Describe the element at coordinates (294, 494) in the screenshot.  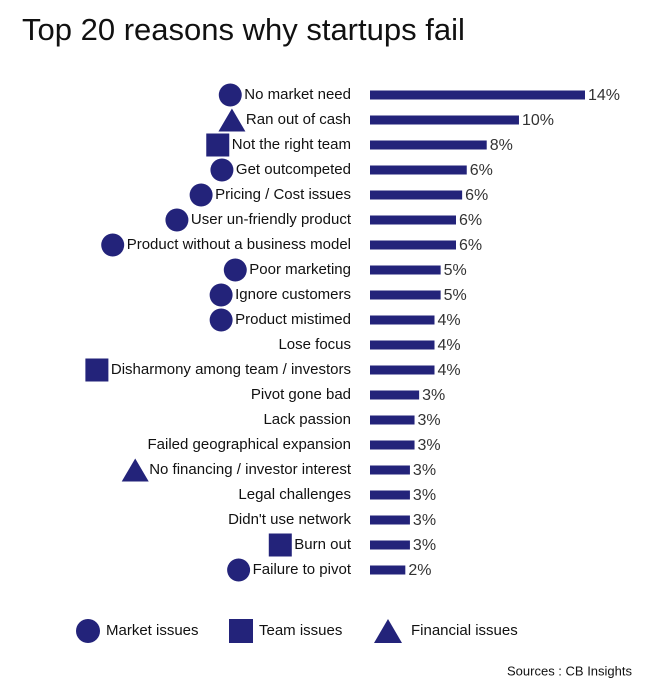
I see `category-label: Legal challenges` at that location.